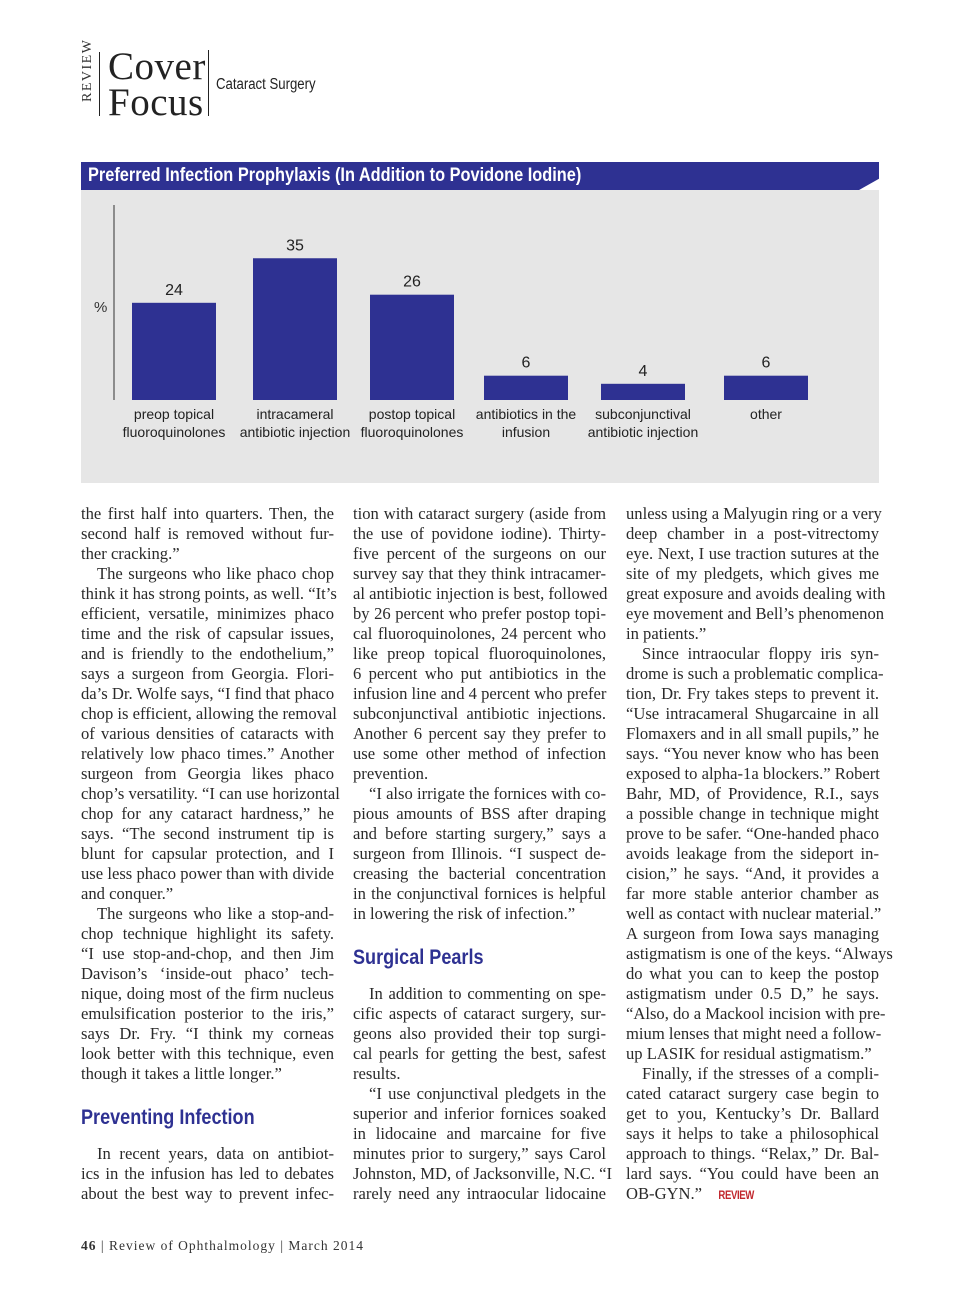 This screenshot has width=960, height=1290. Describe the element at coordinates (752, 554) in the screenshot. I see `text-line: eye. Next, I use traction sutures at the` at that location.